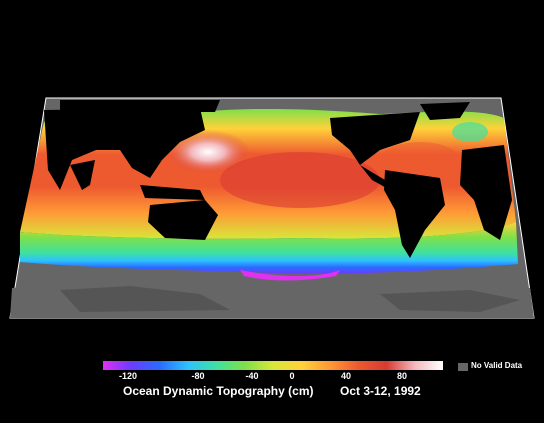  Describe the element at coordinates (292, 376) in the screenshot. I see `tick-label: 0` at that location.